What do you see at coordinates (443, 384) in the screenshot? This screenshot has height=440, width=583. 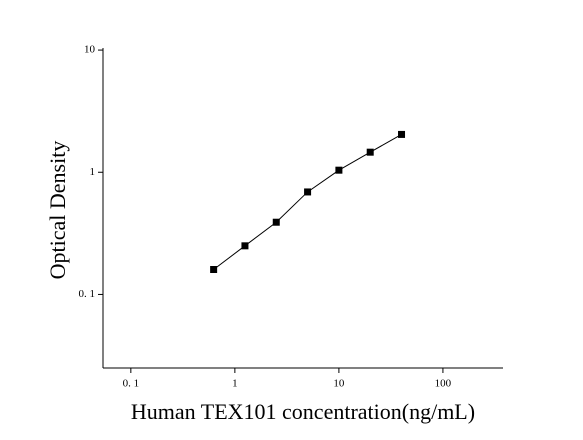 I see `x-tick-label: 100` at bounding box center [443, 384].